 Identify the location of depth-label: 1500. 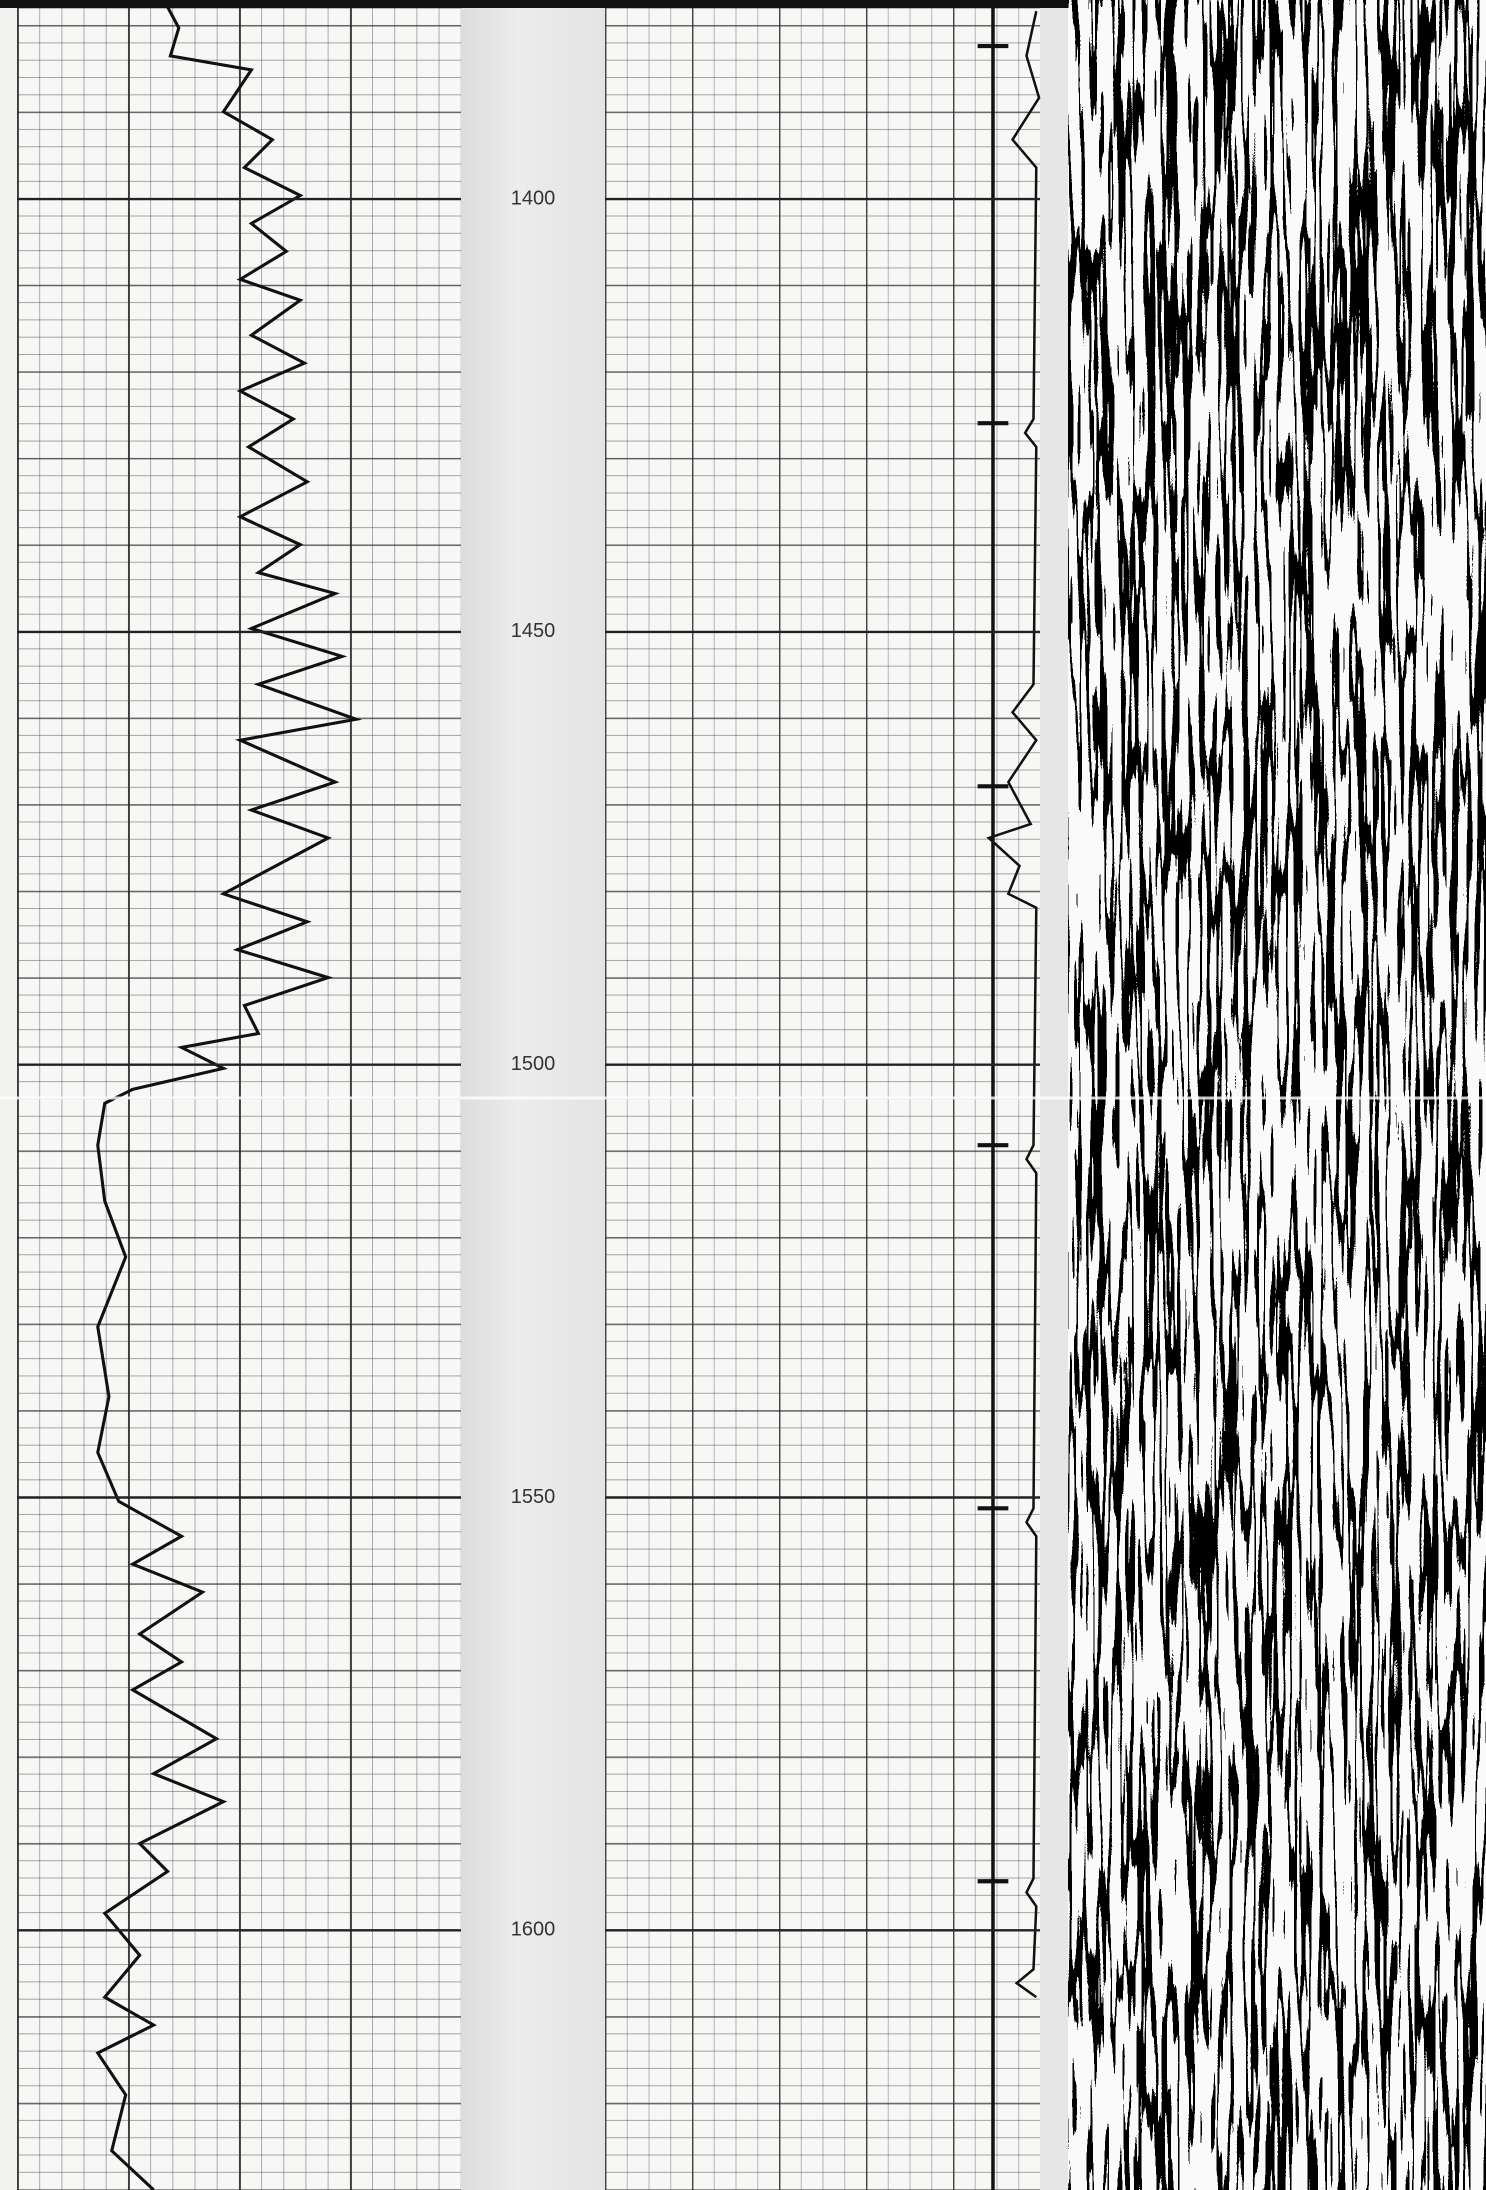
(533, 1064).